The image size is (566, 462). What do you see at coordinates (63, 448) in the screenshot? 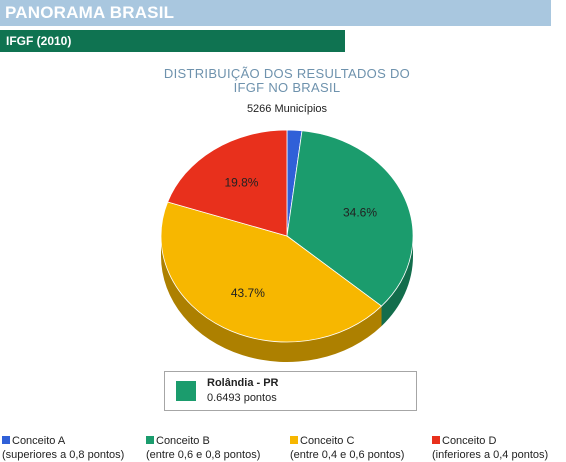
I see `legend-item-conceito-a: Conceito A (superiores a 0,8 pontos)` at bounding box center [63, 448].